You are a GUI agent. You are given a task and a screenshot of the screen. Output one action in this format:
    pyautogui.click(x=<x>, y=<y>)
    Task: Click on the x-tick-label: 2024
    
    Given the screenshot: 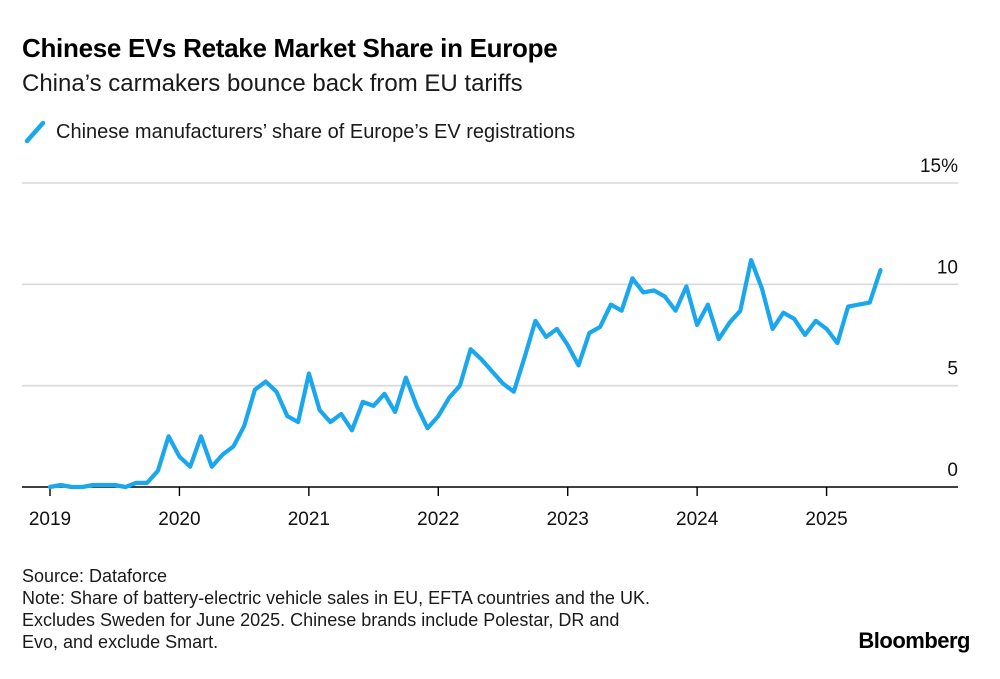 What is the action you would take?
    pyautogui.click(x=697, y=519)
    